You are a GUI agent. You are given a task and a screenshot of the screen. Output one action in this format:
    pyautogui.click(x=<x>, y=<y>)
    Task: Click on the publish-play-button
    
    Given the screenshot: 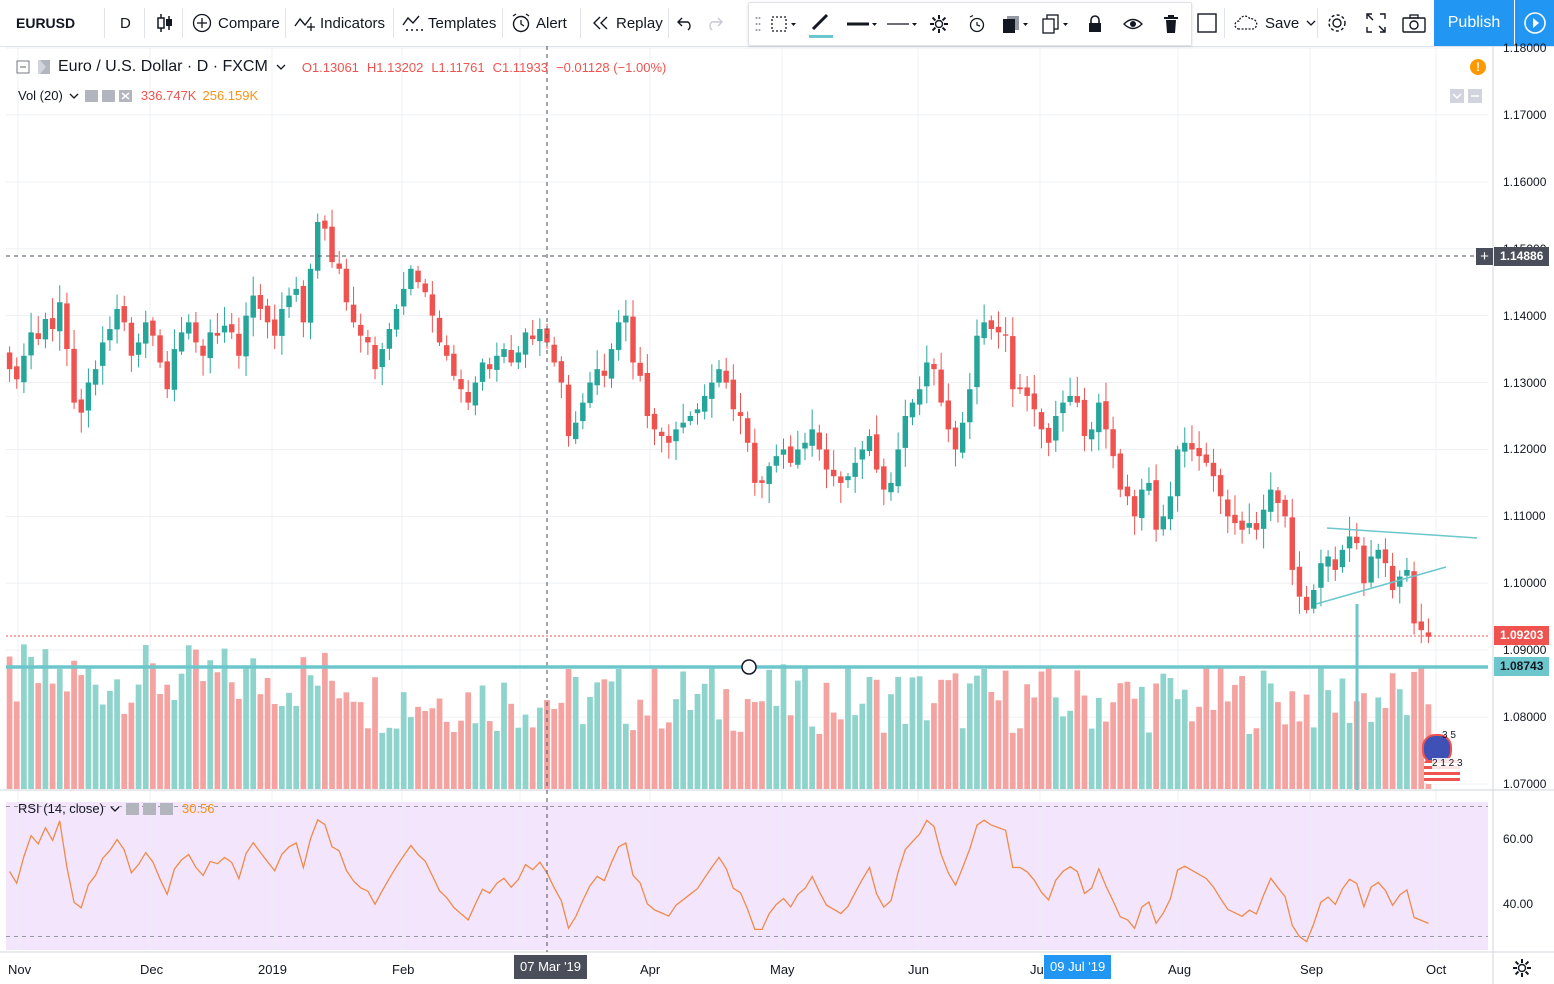 What is the action you would take?
    pyautogui.click(x=1534, y=23)
    